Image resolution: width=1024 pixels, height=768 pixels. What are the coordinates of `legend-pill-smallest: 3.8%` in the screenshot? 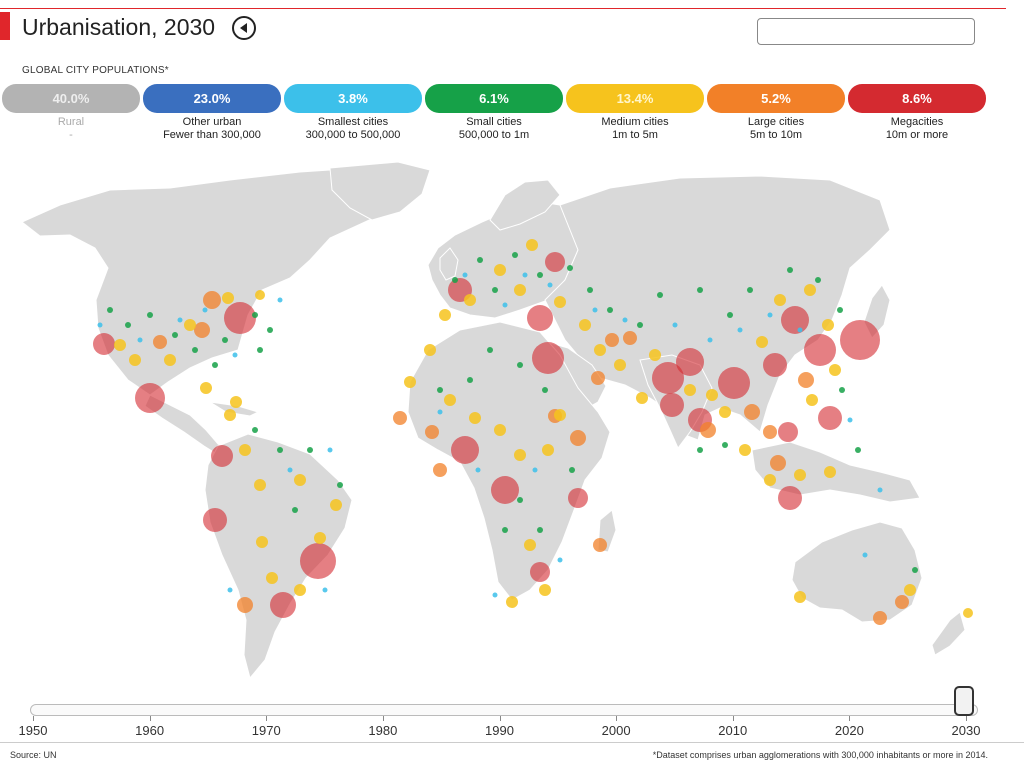 It's located at (353, 98).